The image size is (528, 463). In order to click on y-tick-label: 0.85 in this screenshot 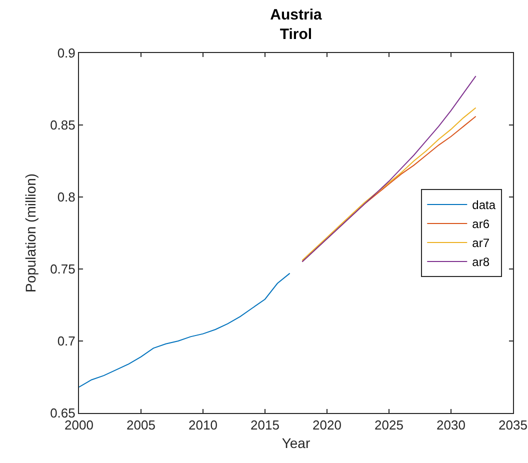, I will do `click(63, 125)`.